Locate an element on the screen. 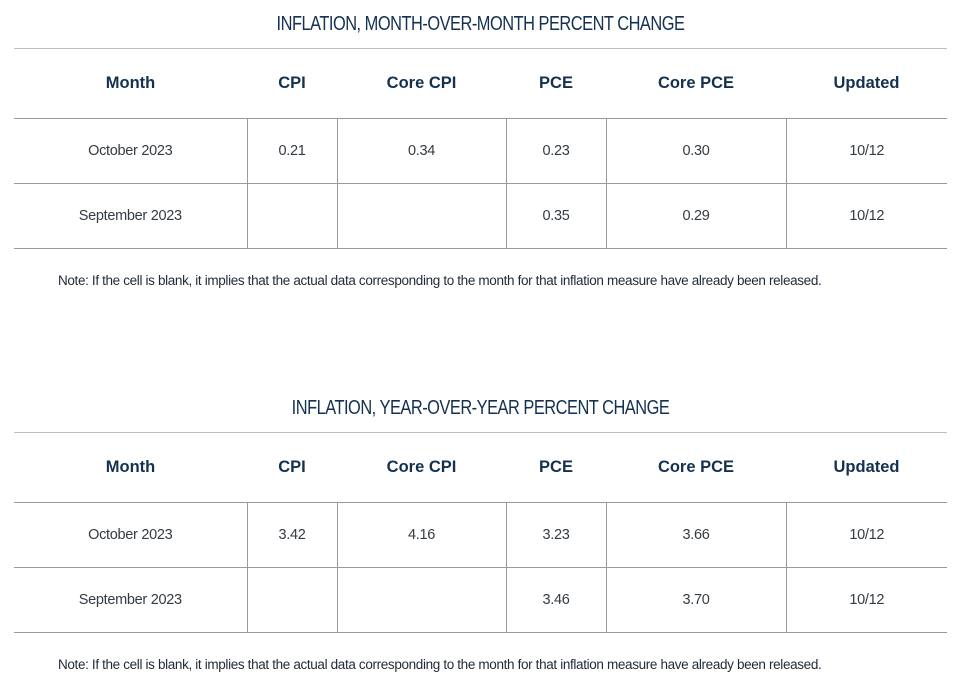  table-row: October 2023 0.21 0.34 0.23 0.30 10/12 is located at coordinates (480, 151).